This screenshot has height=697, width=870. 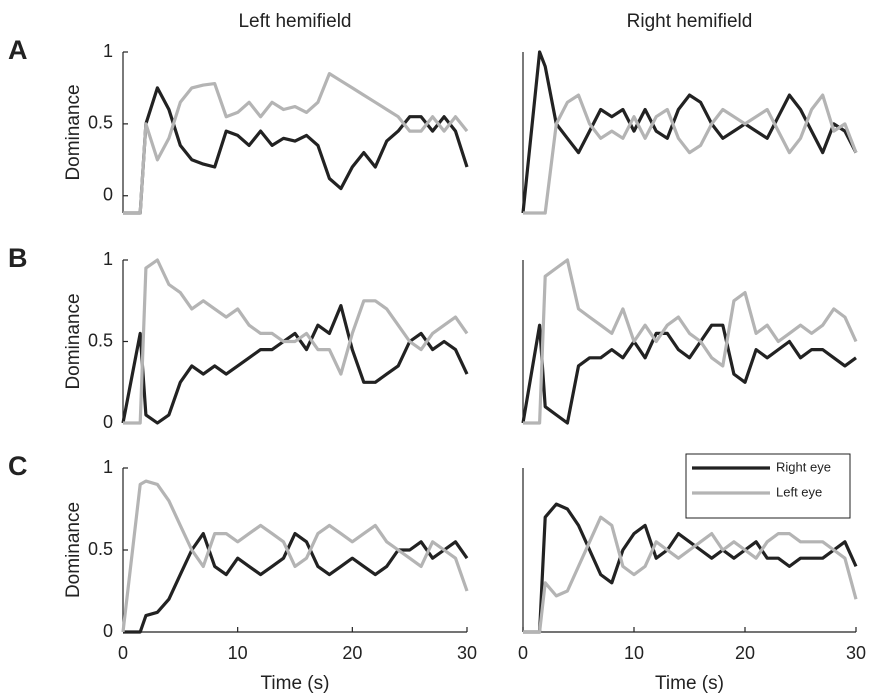 I want to click on panel-label: A, so click(x=18, y=50).